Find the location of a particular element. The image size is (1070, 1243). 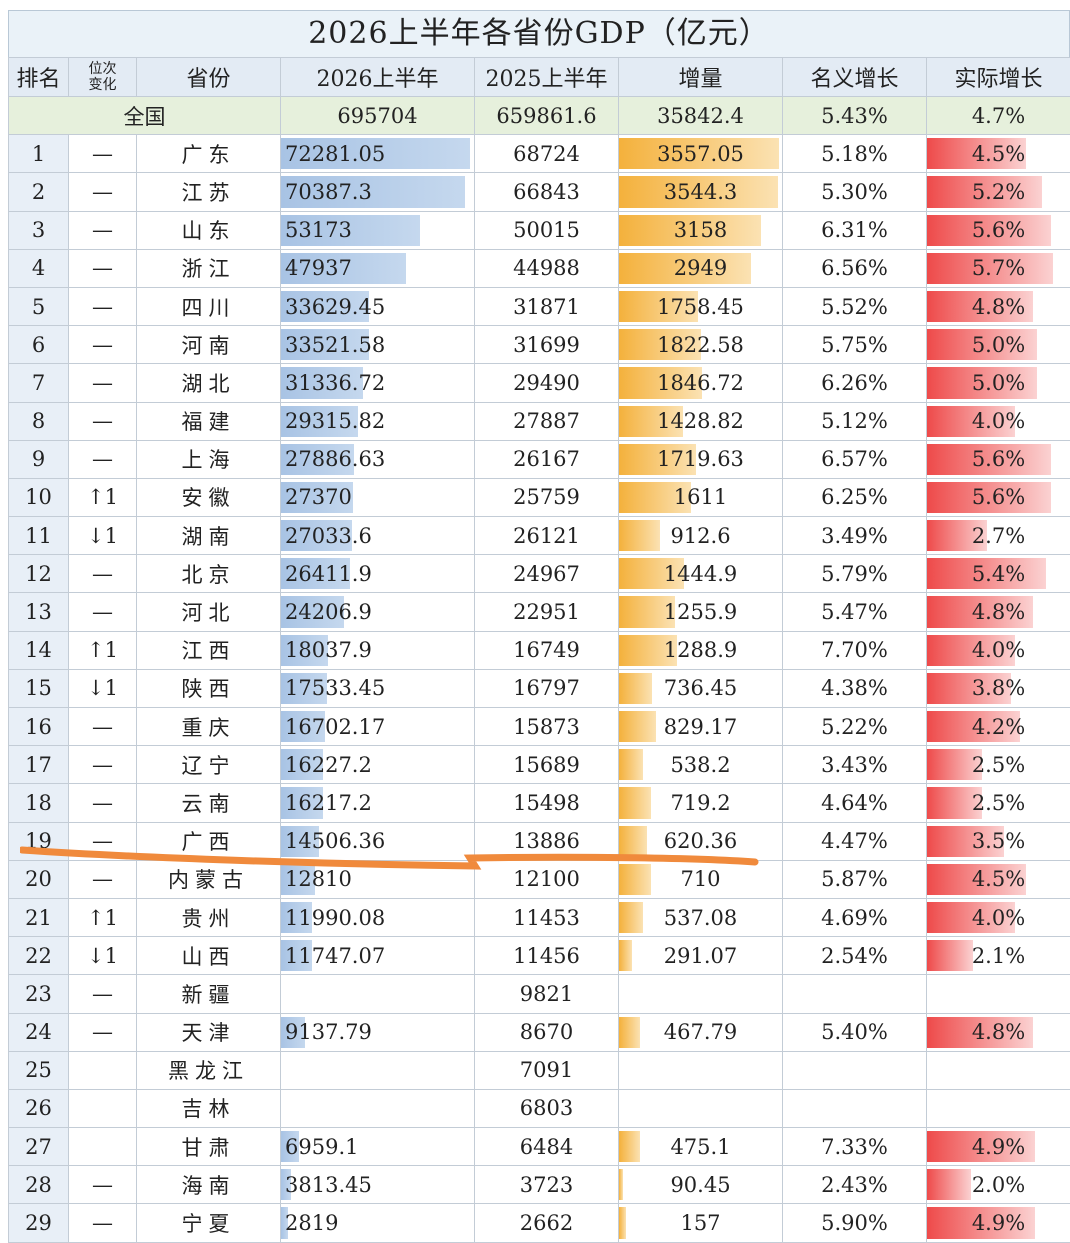

cell-gdp2026: 27033.6 is located at coordinates (378, 536).